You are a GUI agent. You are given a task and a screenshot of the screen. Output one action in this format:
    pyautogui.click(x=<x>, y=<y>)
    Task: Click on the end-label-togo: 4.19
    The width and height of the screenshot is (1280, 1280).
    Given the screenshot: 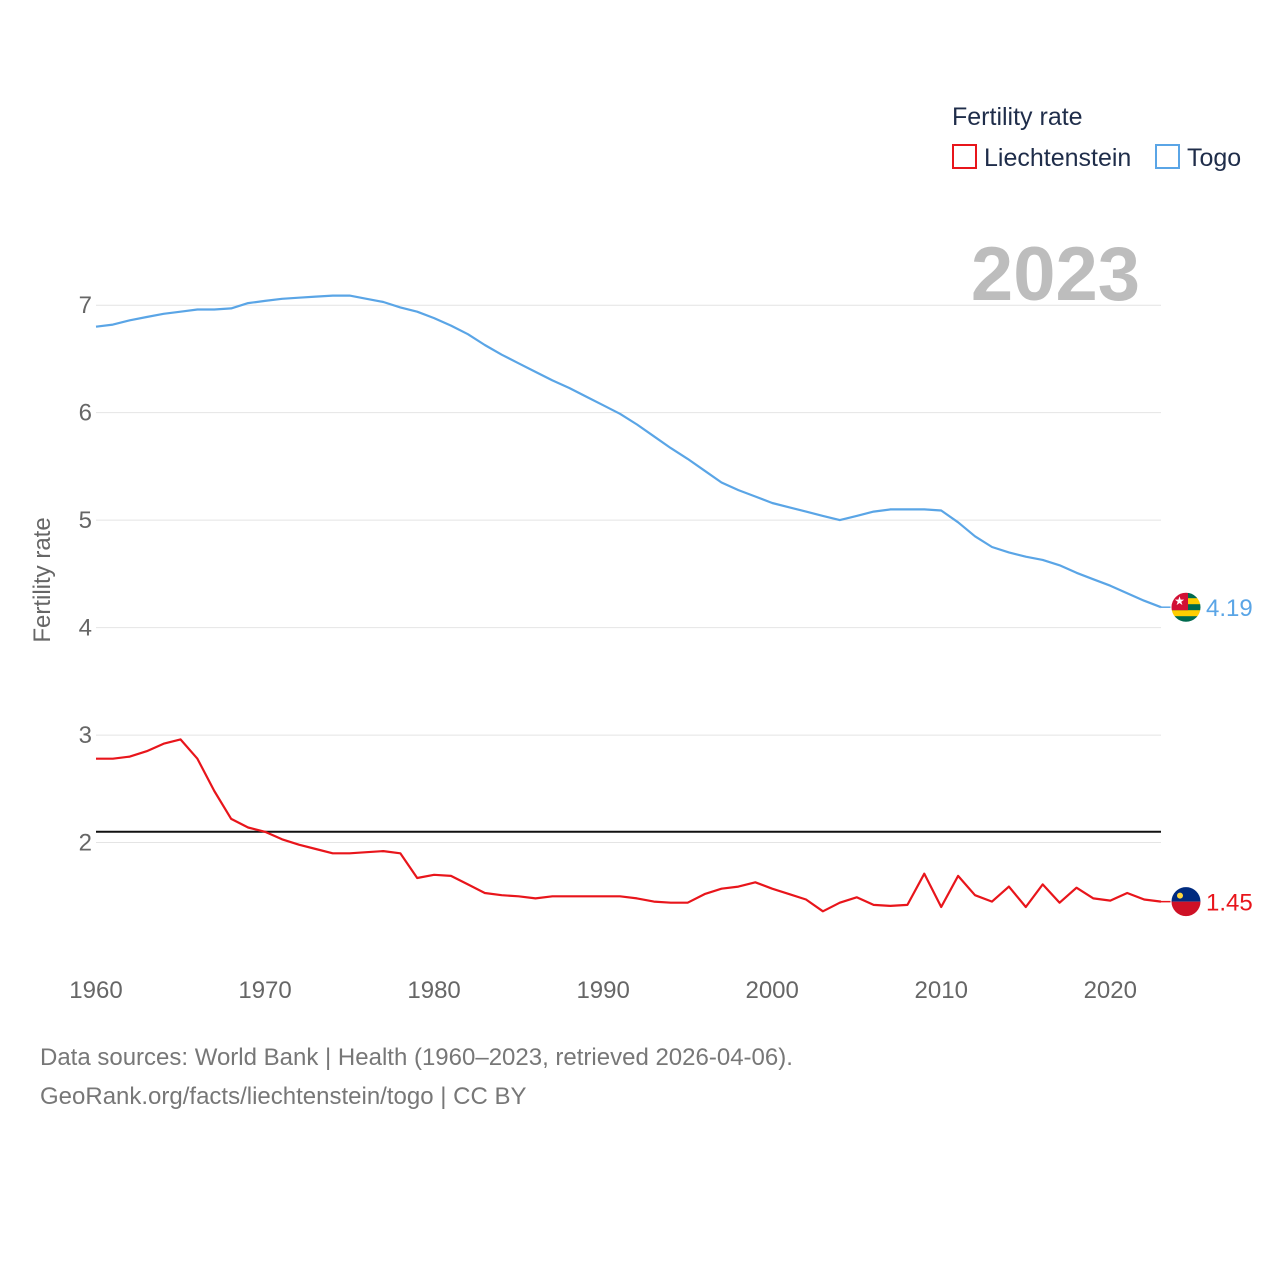 What is the action you would take?
    pyautogui.click(x=1229, y=608)
    